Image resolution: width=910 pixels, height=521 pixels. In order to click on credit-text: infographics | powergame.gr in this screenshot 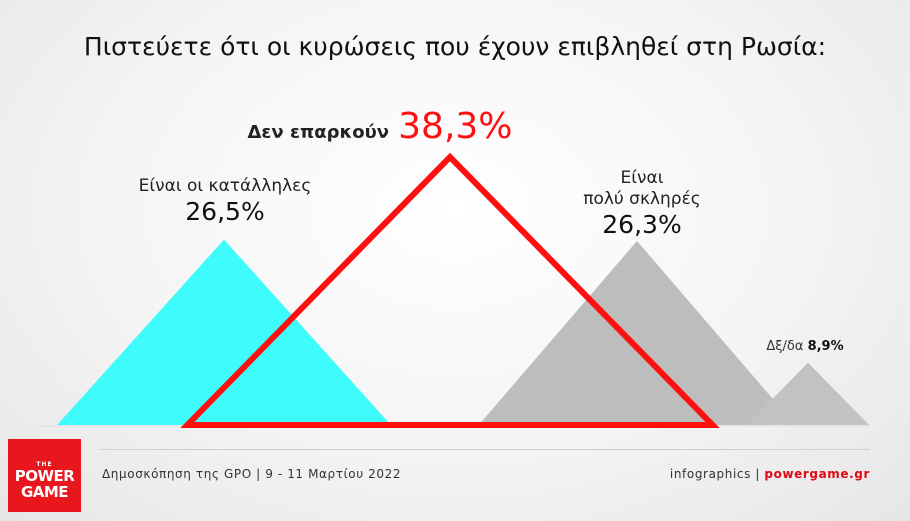, I will do `click(770, 474)`.